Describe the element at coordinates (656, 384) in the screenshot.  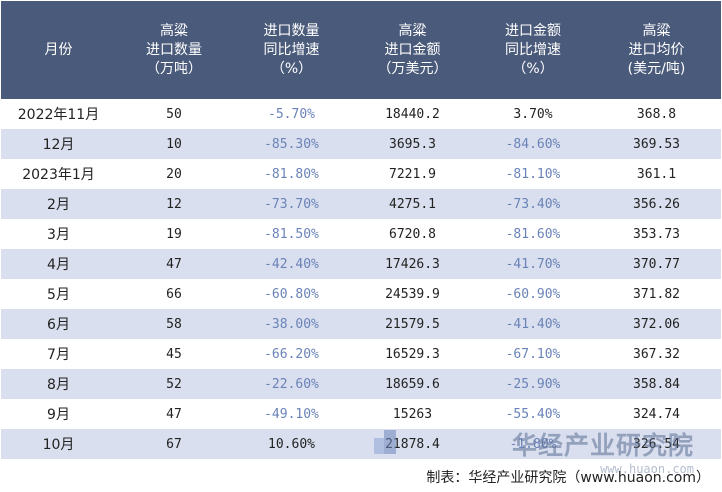
I see `cell-average-price: 358.84` at that location.